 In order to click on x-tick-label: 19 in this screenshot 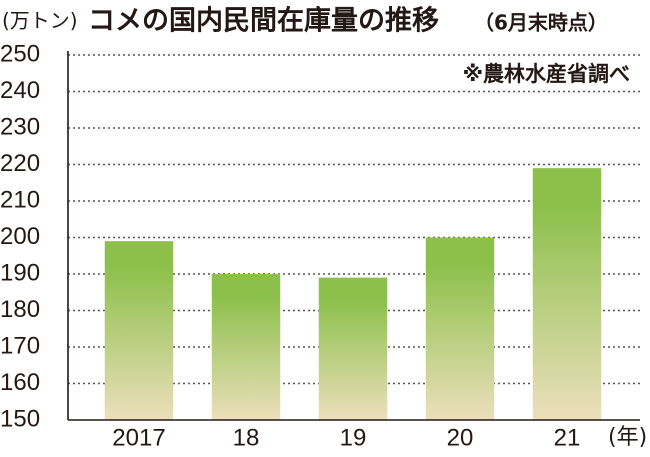, I will do `click(353, 437)`.